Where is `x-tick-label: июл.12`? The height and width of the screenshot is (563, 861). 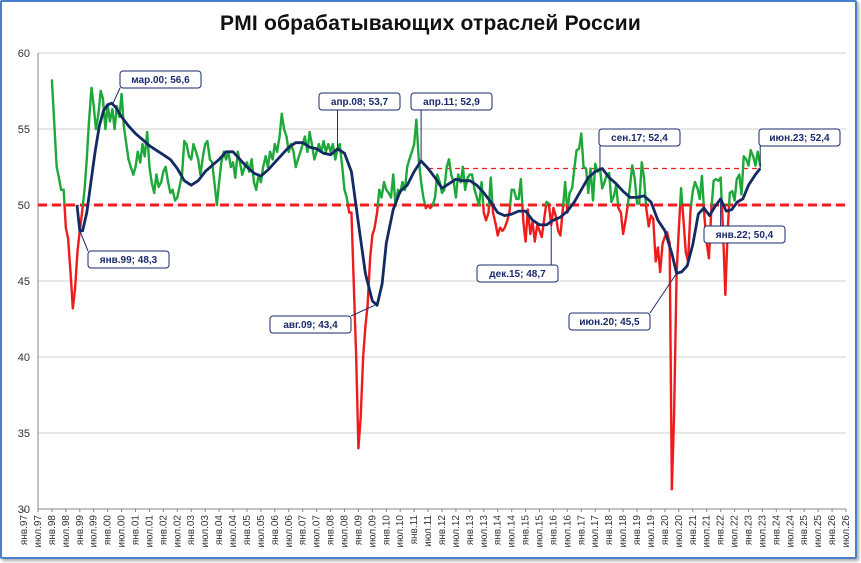
x-tick-label: июл.12 is located at coordinates (456, 531).